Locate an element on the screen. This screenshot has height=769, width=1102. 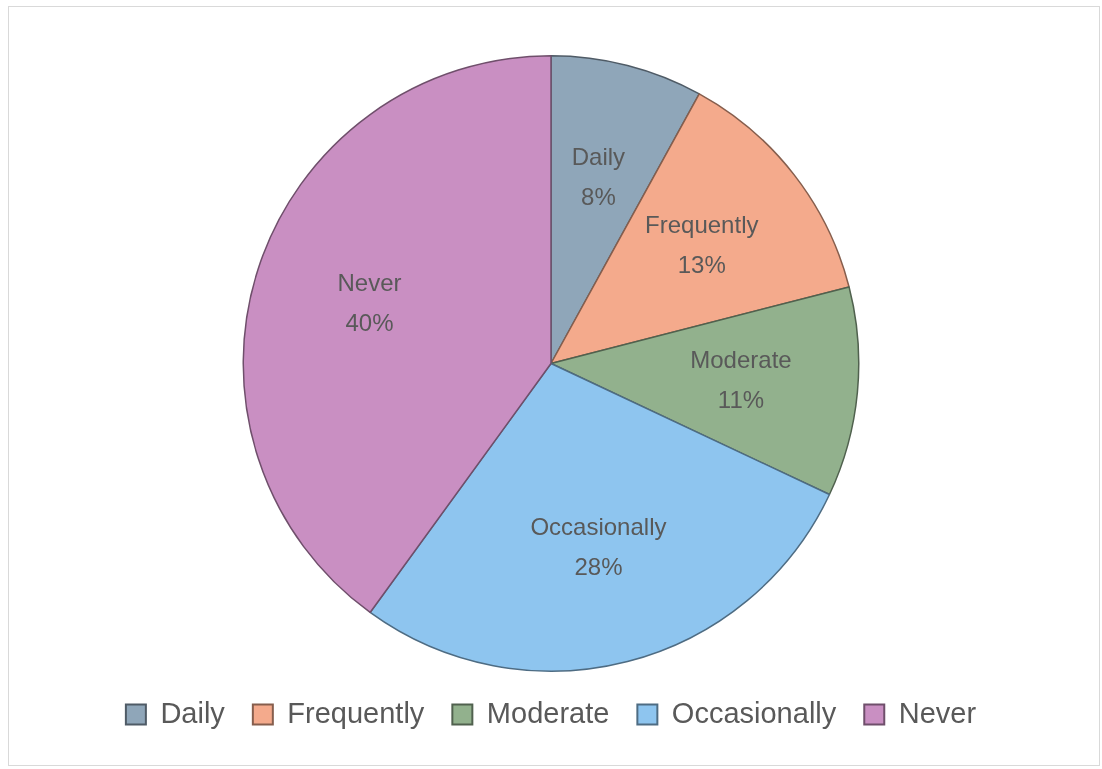
legend-label: Moderate is located at coordinates (548, 712).